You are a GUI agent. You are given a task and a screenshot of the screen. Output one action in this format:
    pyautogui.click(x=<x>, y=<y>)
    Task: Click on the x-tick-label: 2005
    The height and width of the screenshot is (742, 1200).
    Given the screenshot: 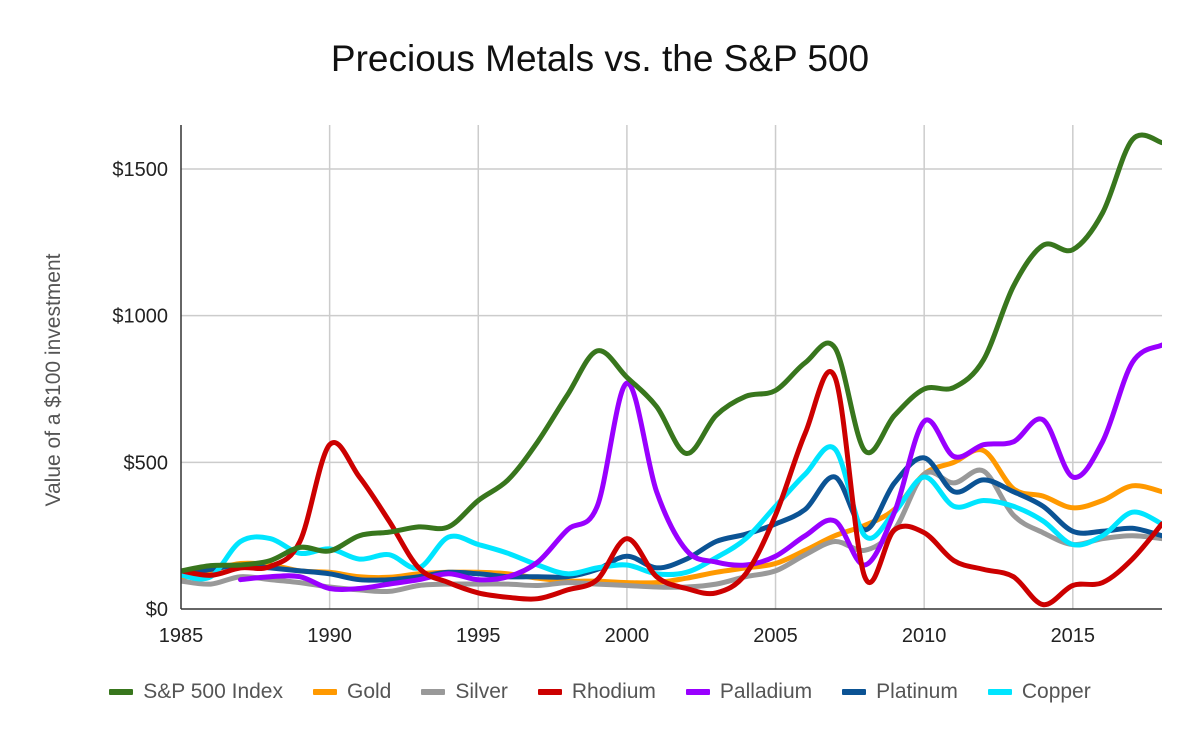 What is the action you would take?
    pyautogui.click(x=775, y=636)
    